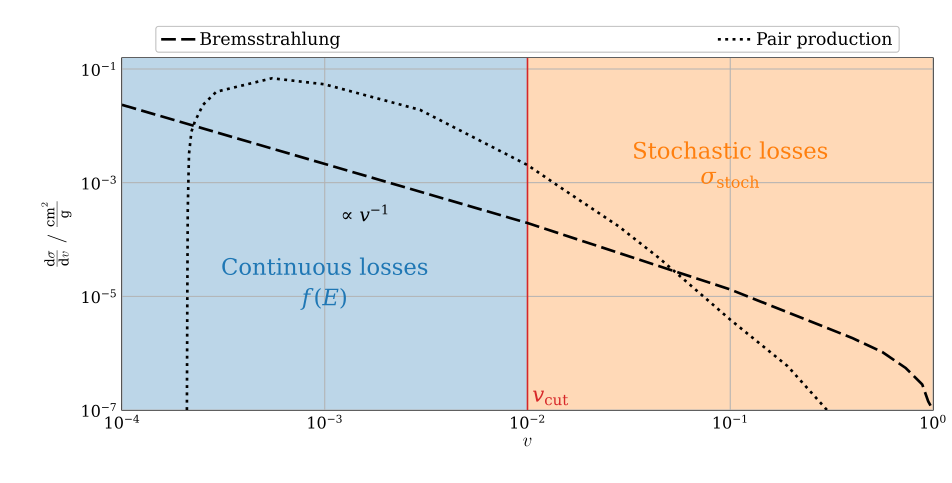 The image size is (952, 483). What do you see at coordinates (325, 267) in the screenshot?
I see `band-label: Continuous losses` at bounding box center [325, 267].